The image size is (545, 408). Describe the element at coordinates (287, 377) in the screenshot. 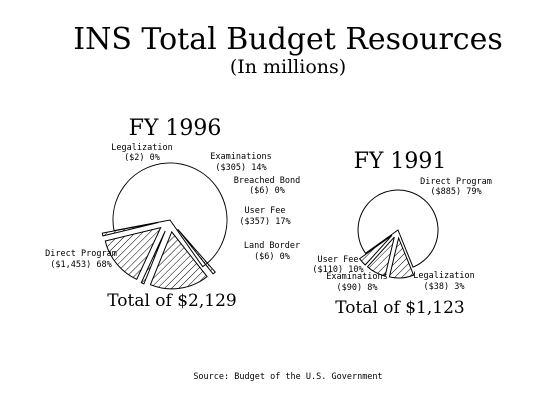

I see `source-note: Source: Budget of the U.S. Government` at that location.